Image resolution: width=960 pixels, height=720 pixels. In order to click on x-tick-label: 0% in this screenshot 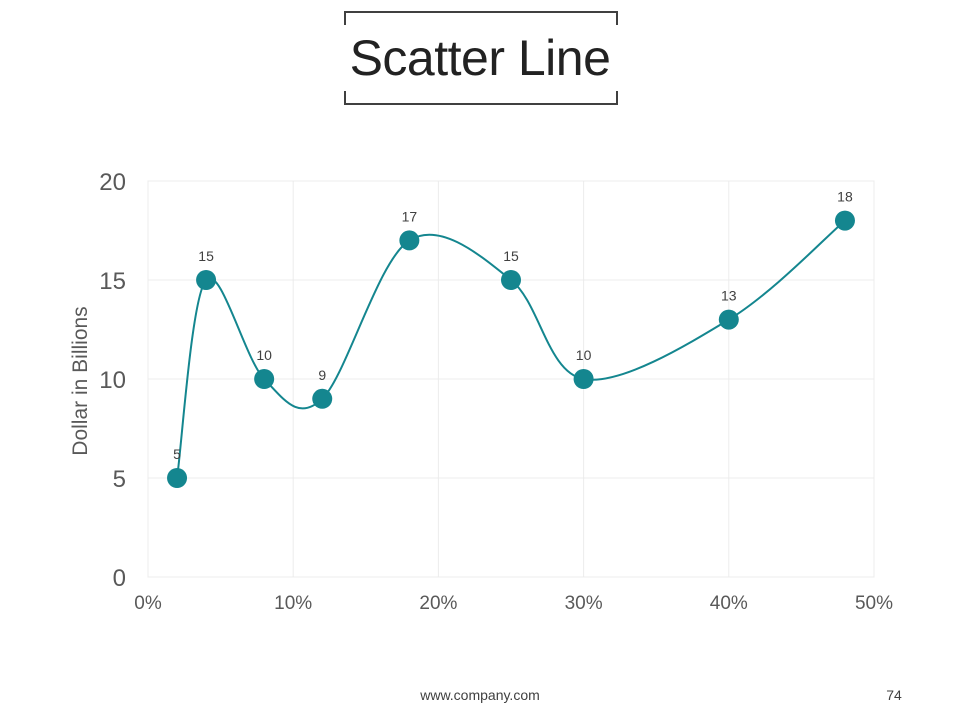, I will do `click(148, 603)`.